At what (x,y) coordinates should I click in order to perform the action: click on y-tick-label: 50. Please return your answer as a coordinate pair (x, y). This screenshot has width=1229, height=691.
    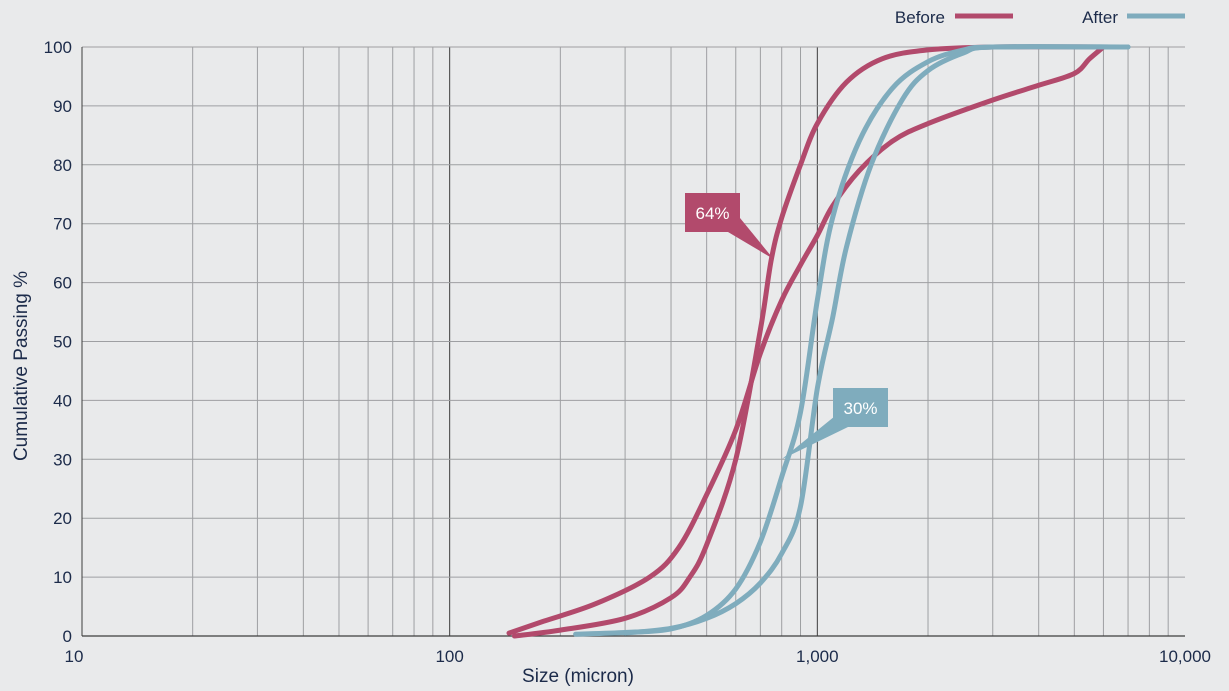
    Looking at the image, I should click on (62, 342).